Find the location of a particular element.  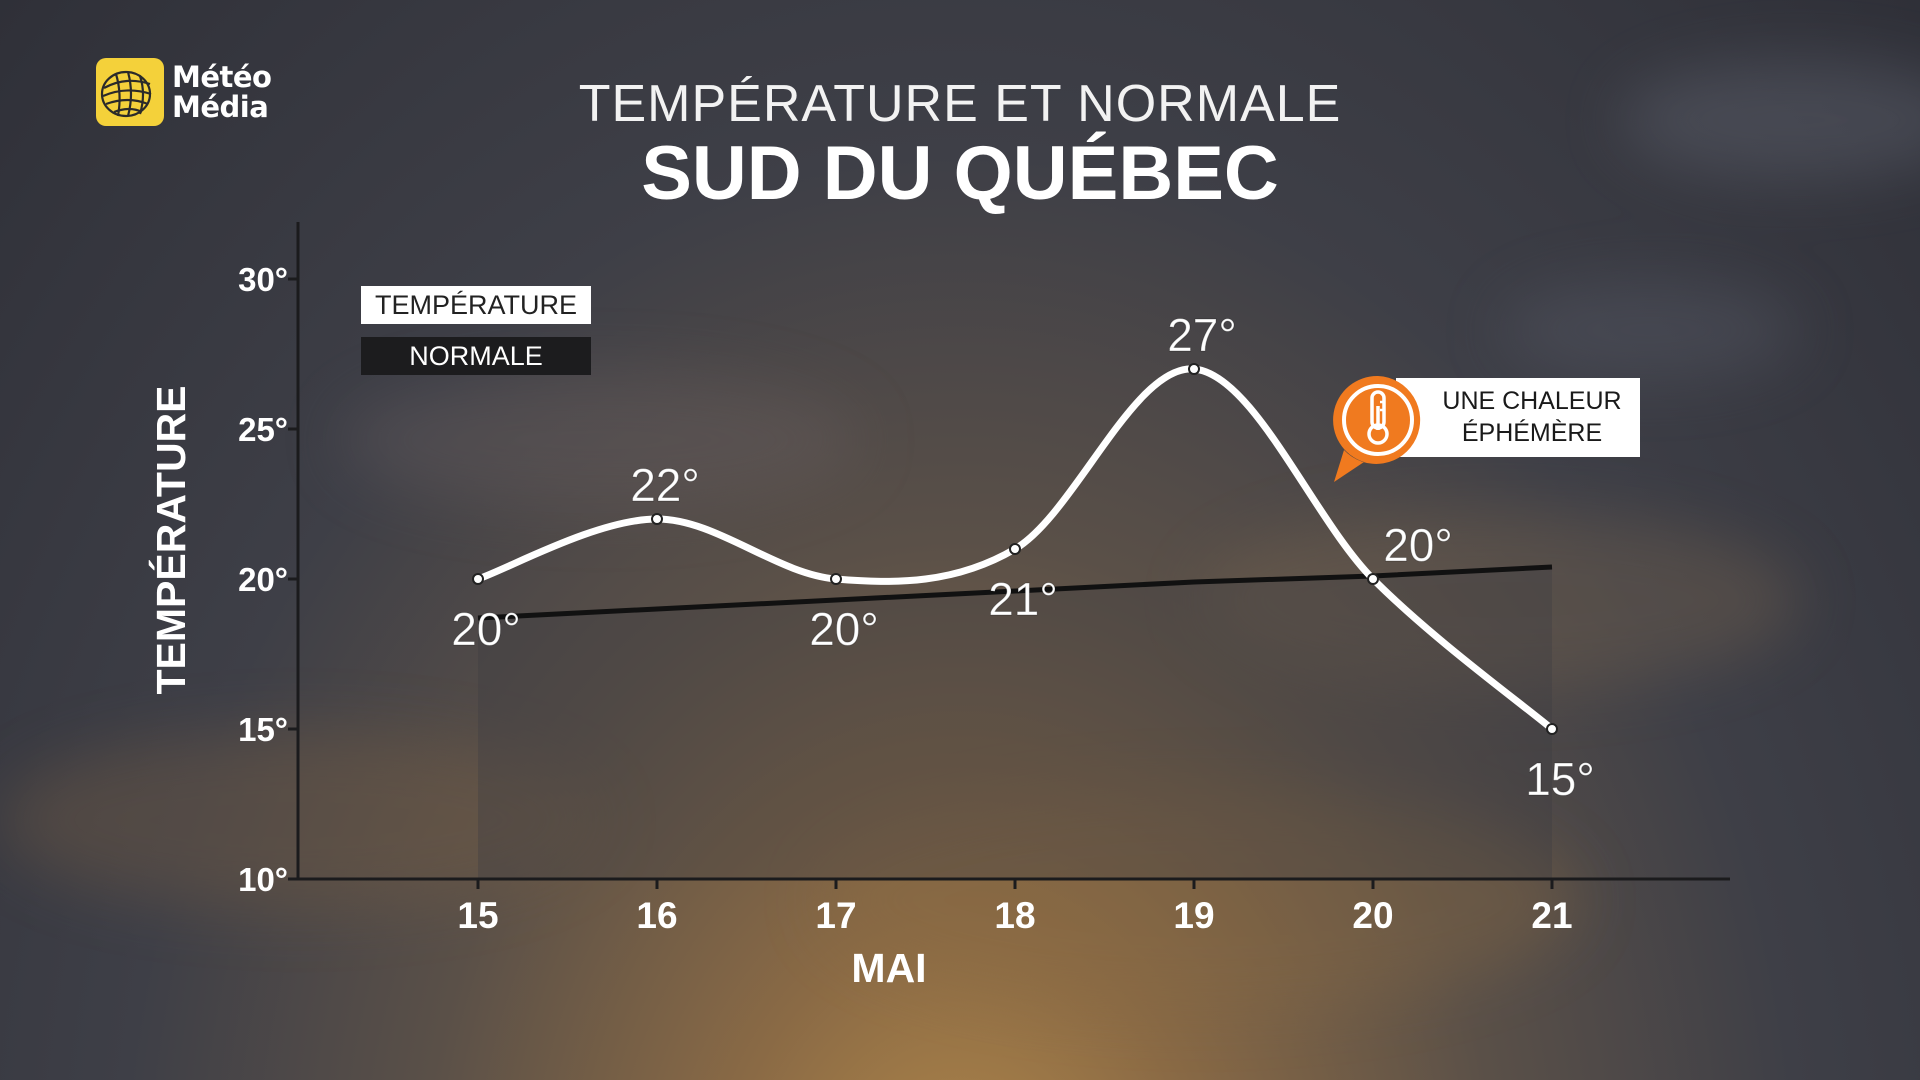

x-tick-label: 18 is located at coordinates (1014, 915).